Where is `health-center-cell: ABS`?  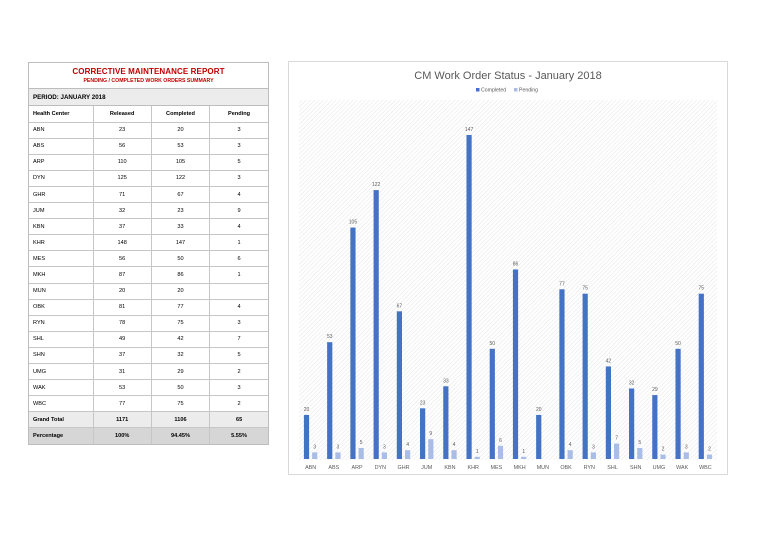
health-center-cell: ABS is located at coordinates (61, 146).